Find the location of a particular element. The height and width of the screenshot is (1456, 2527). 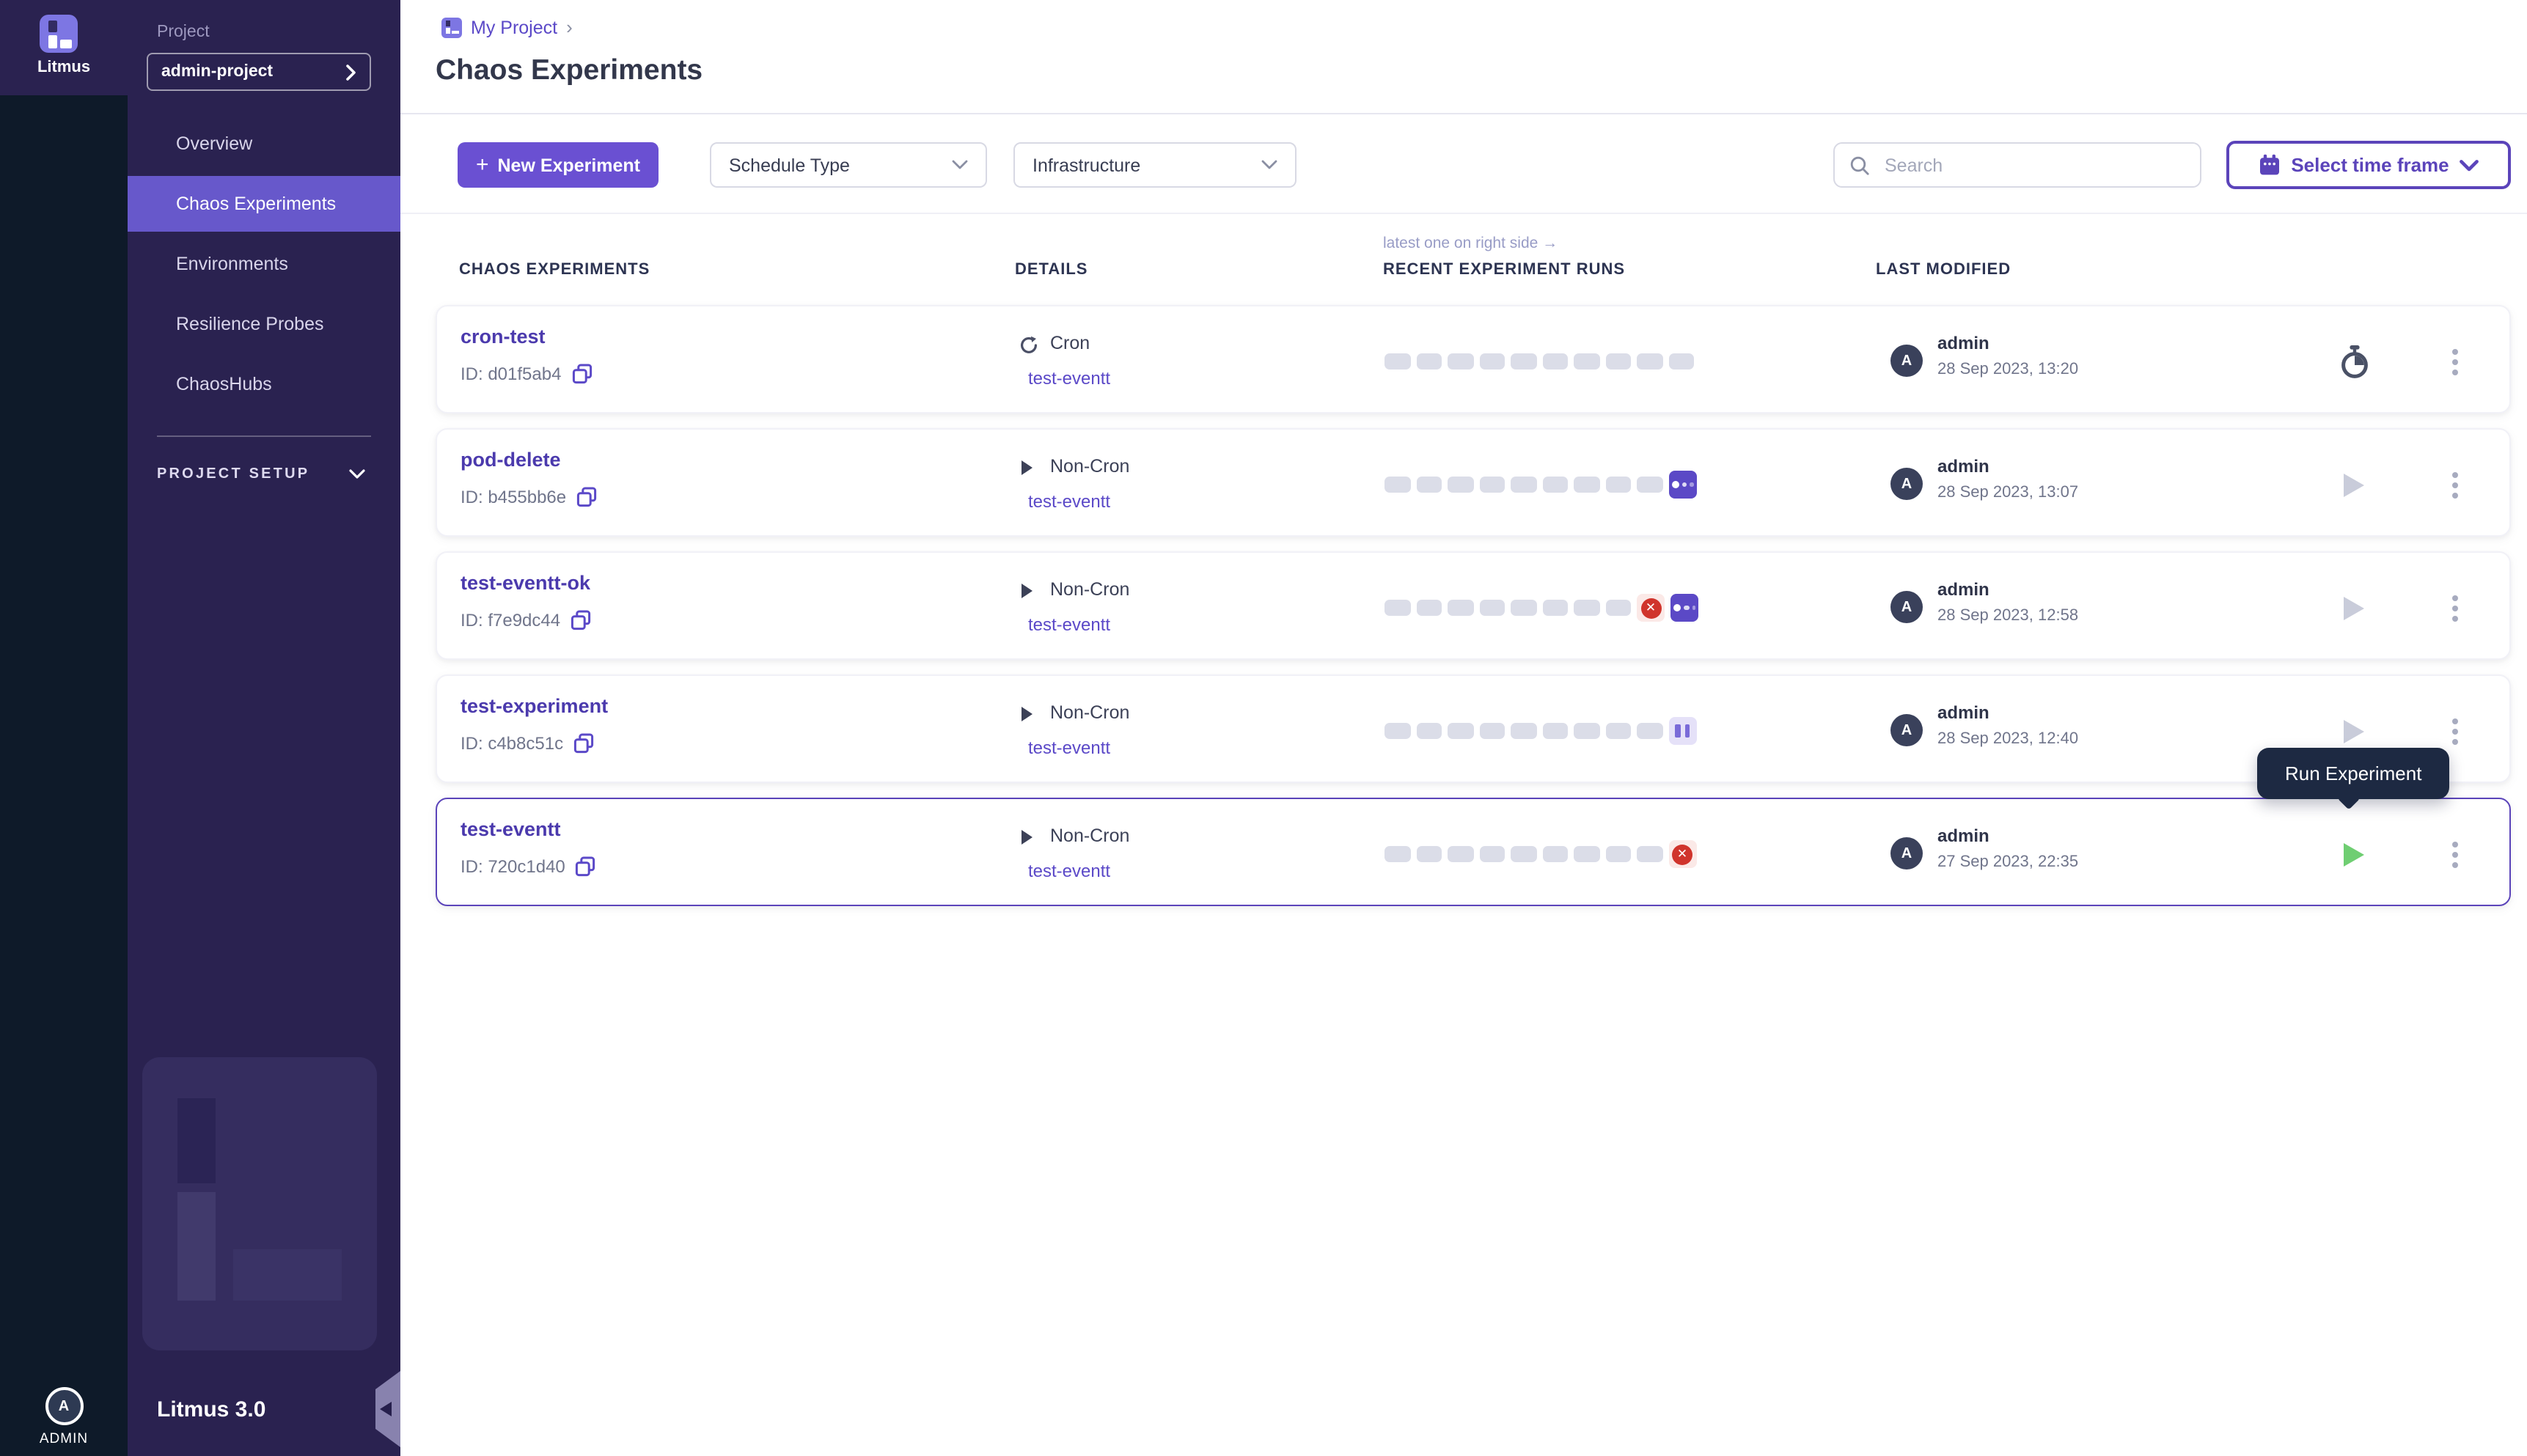

user-menu: A ADMIN is located at coordinates (64, 1417).